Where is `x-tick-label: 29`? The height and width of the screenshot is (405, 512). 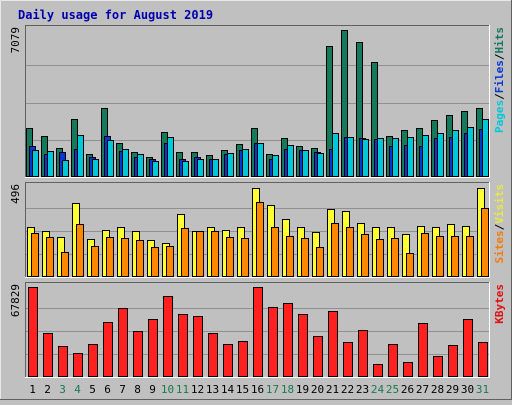
x-tick-label: 29 is located at coordinates (452, 389).